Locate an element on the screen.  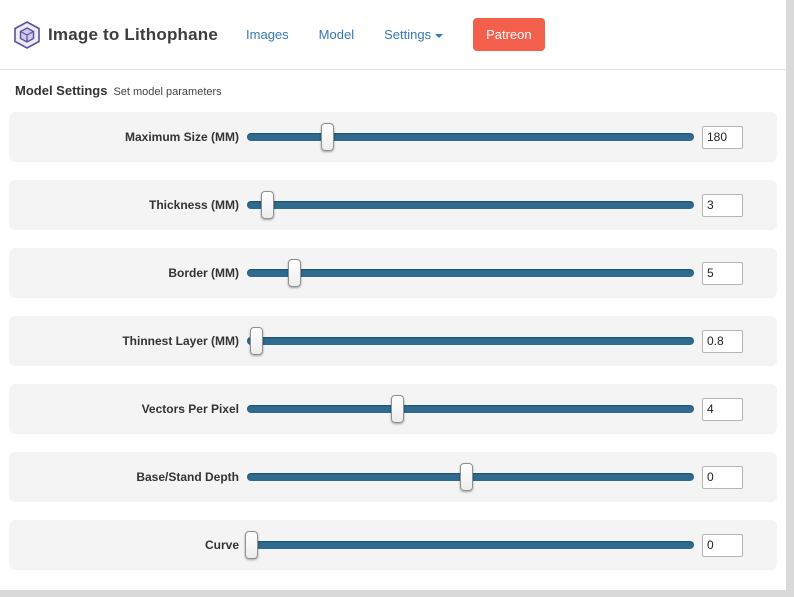
nav-link-settings: Settings is located at coordinates (414, 34).